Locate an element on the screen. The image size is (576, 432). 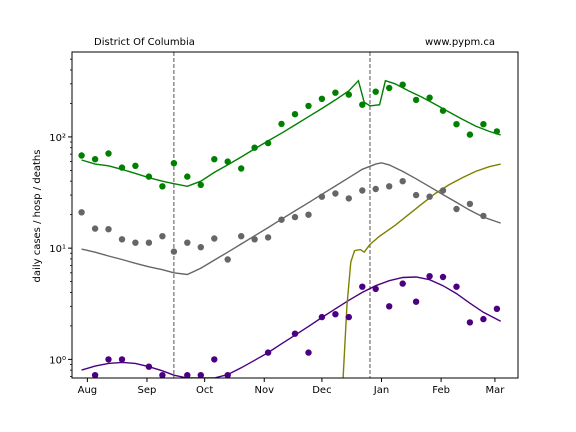
x-tick-label-1: Sep is located at coordinates (147, 390).